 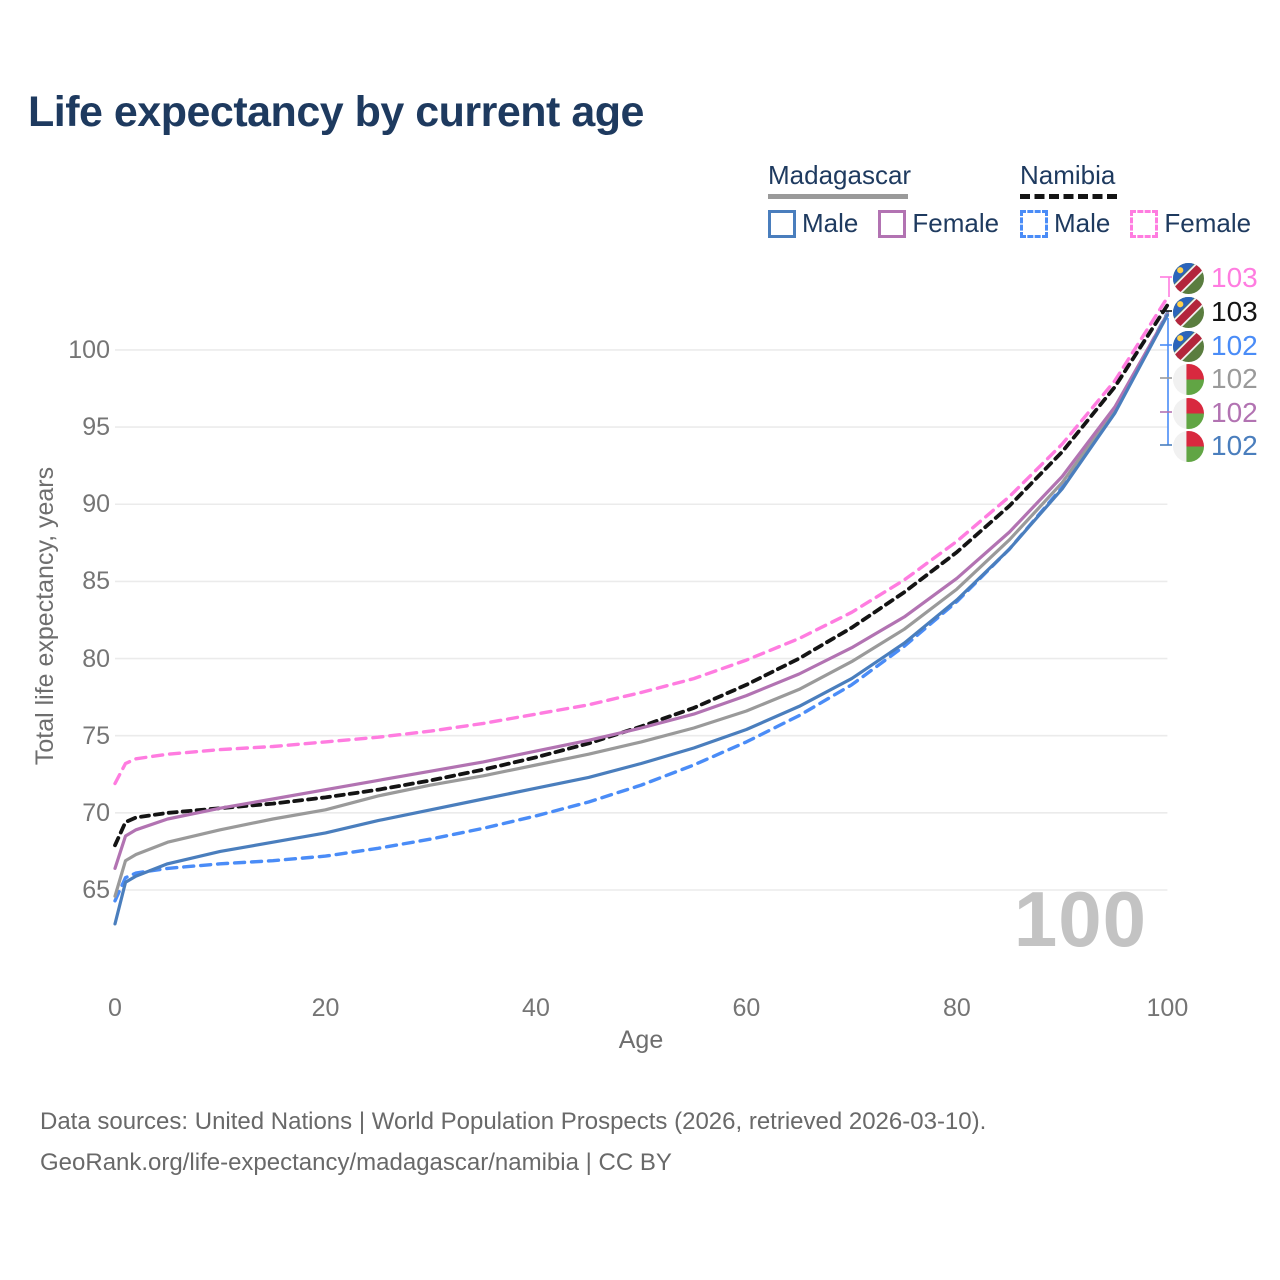 I want to click on y-axis-title: Total life expectancy, years, so click(x=45, y=616).